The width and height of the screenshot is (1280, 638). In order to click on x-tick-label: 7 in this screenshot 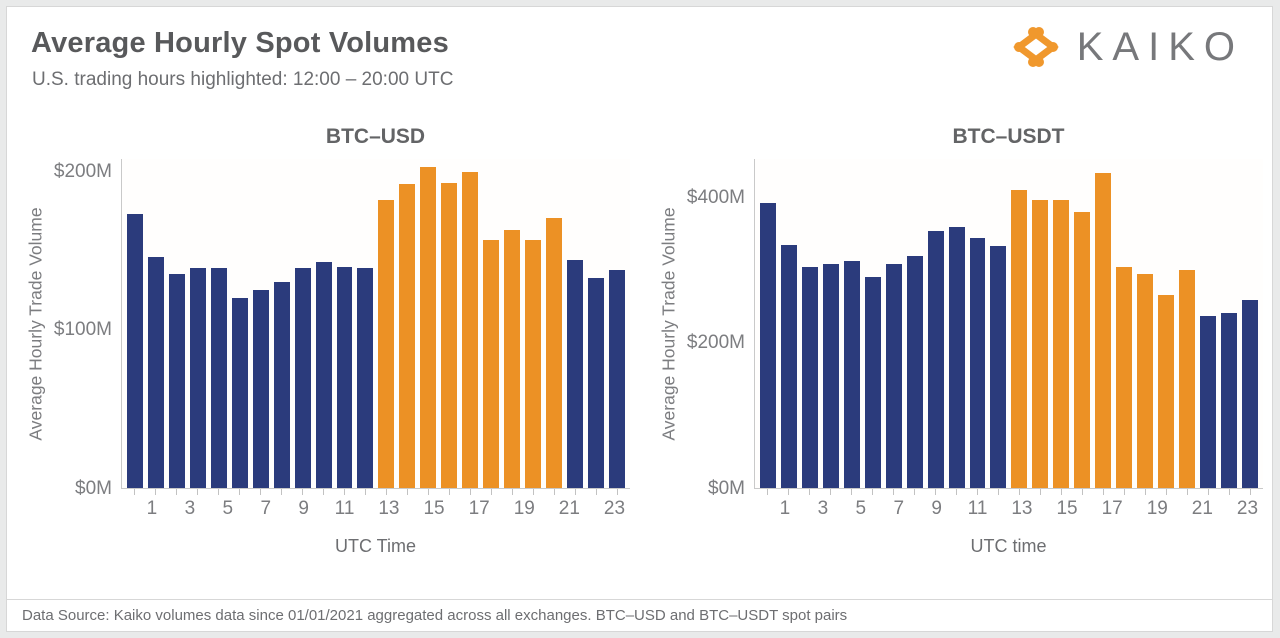, I will do `click(899, 508)`.